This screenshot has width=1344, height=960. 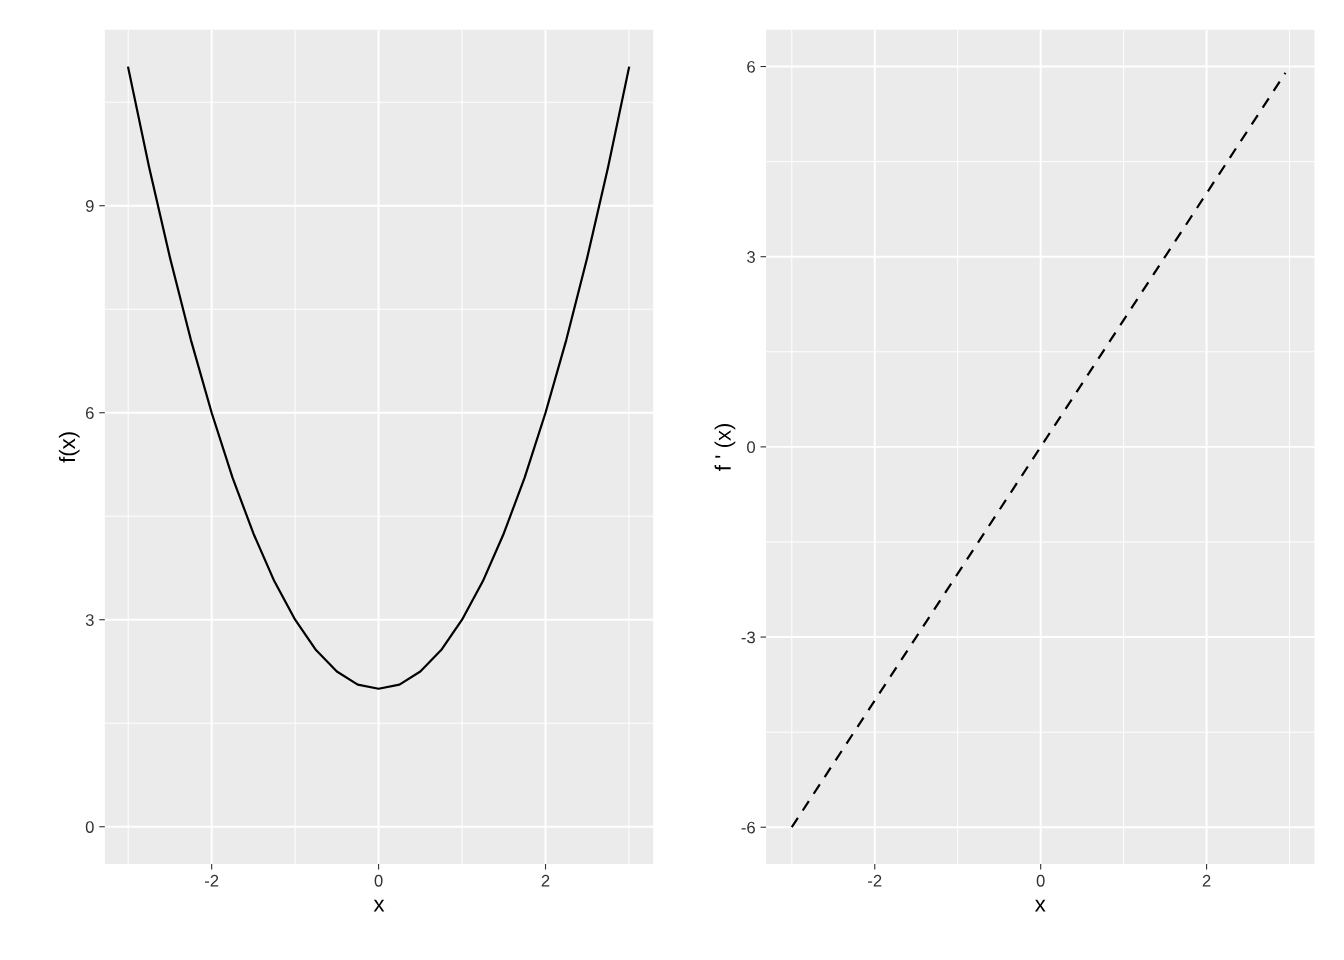 What do you see at coordinates (89, 206) in the screenshot?
I see `y-tick-label: 9` at bounding box center [89, 206].